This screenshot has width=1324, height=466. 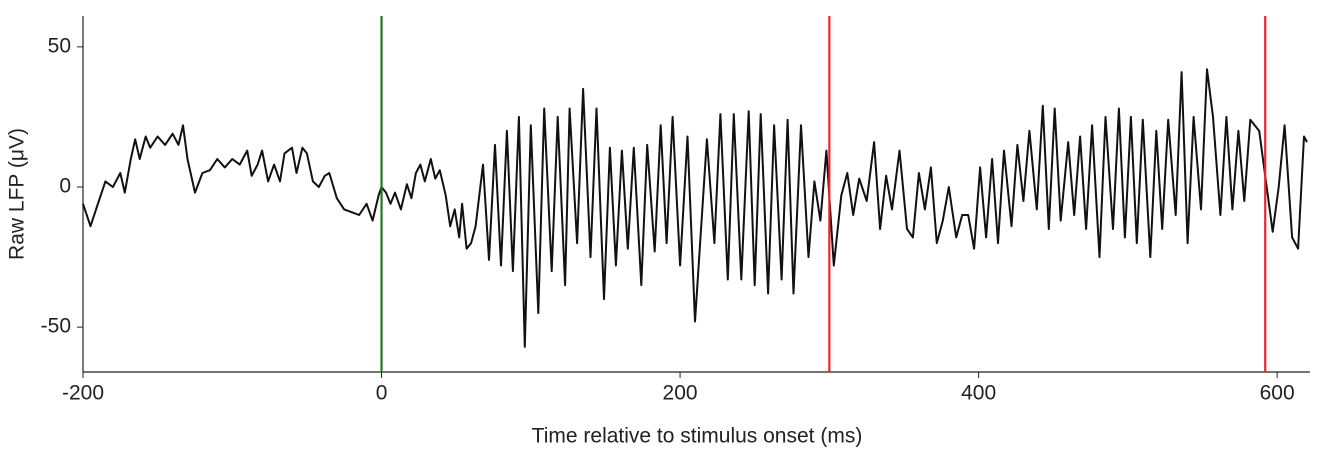 I want to click on x-tick-label: 200, so click(x=680, y=393).